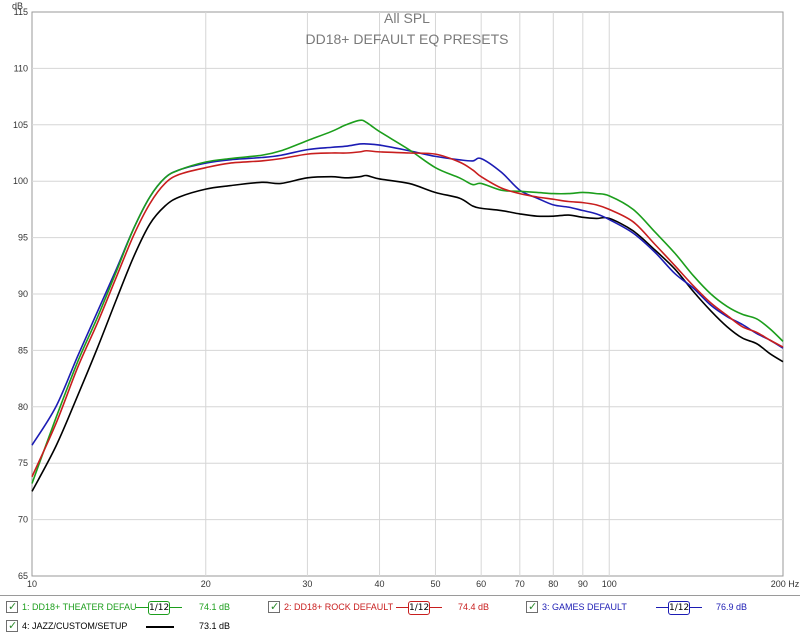  Describe the element at coordinates (23, 463) in the screenshot. I see `y-tick-label: 75` at that location.